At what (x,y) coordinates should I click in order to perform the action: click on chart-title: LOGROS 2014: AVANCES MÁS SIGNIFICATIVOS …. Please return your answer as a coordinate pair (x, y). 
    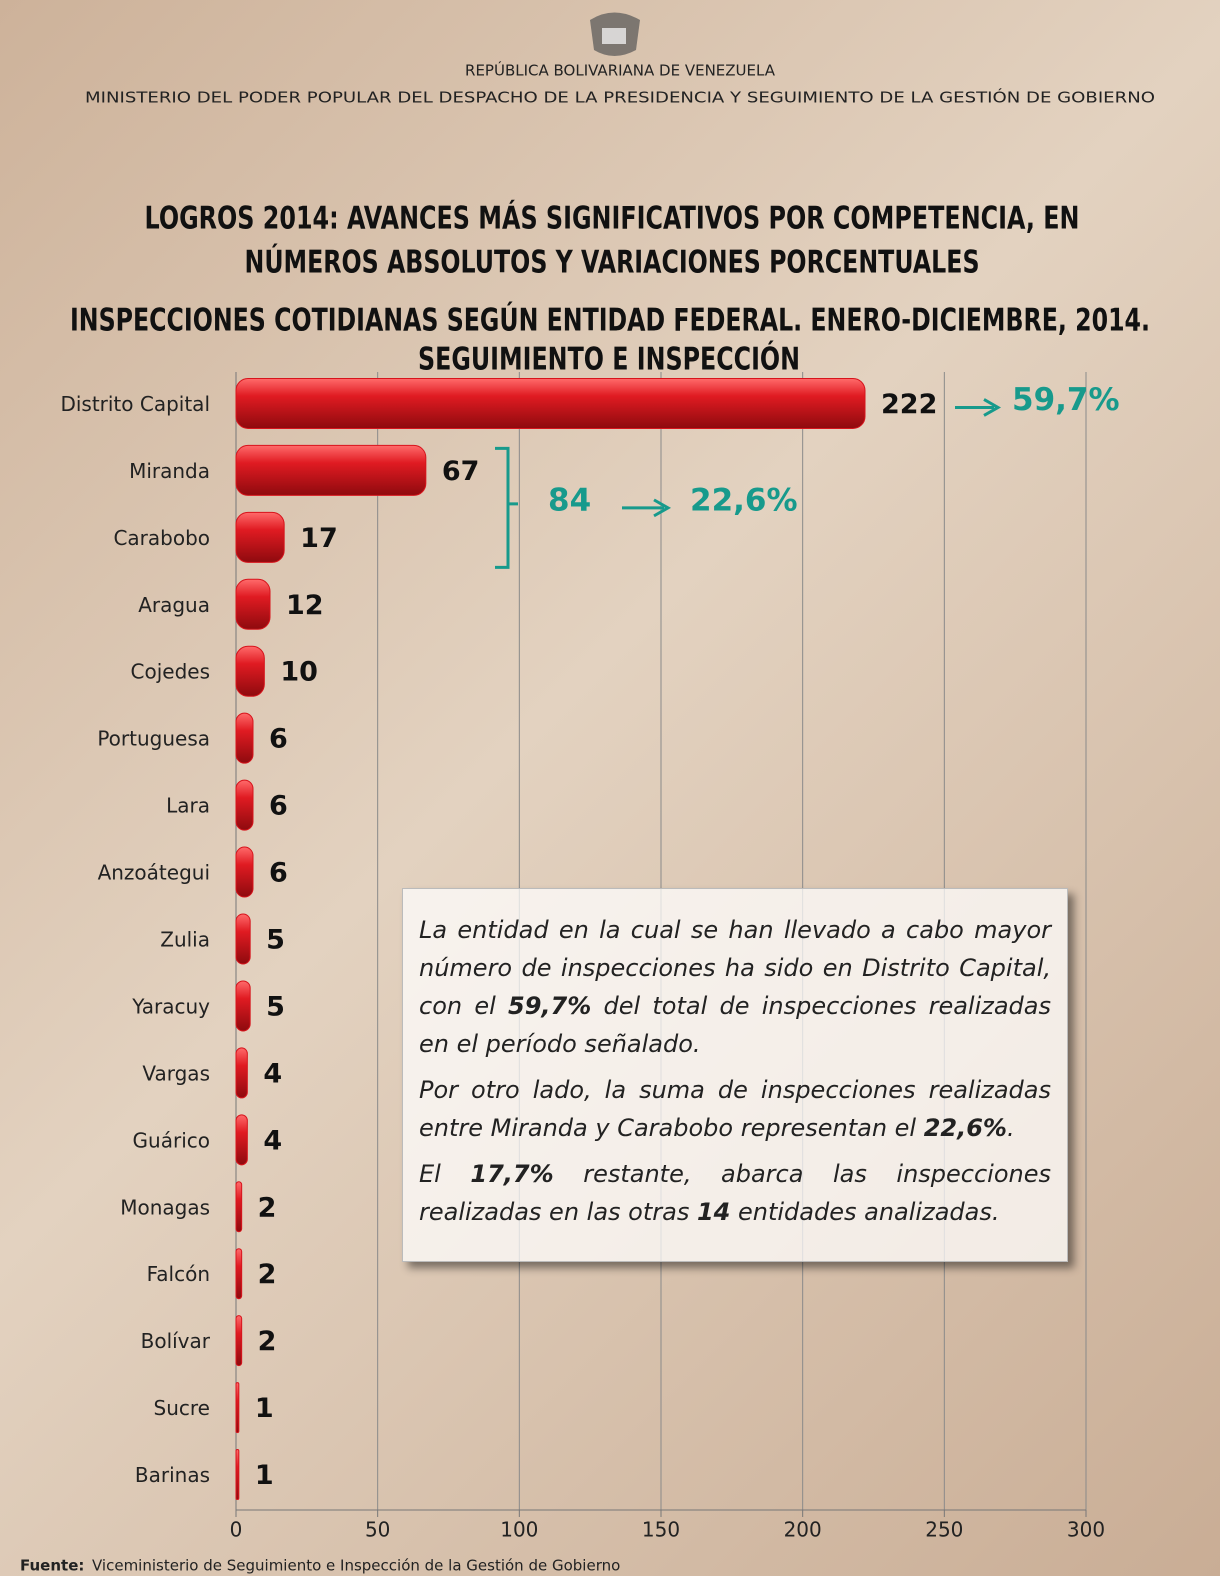
    Looking at the image, I should click on (612, 219).